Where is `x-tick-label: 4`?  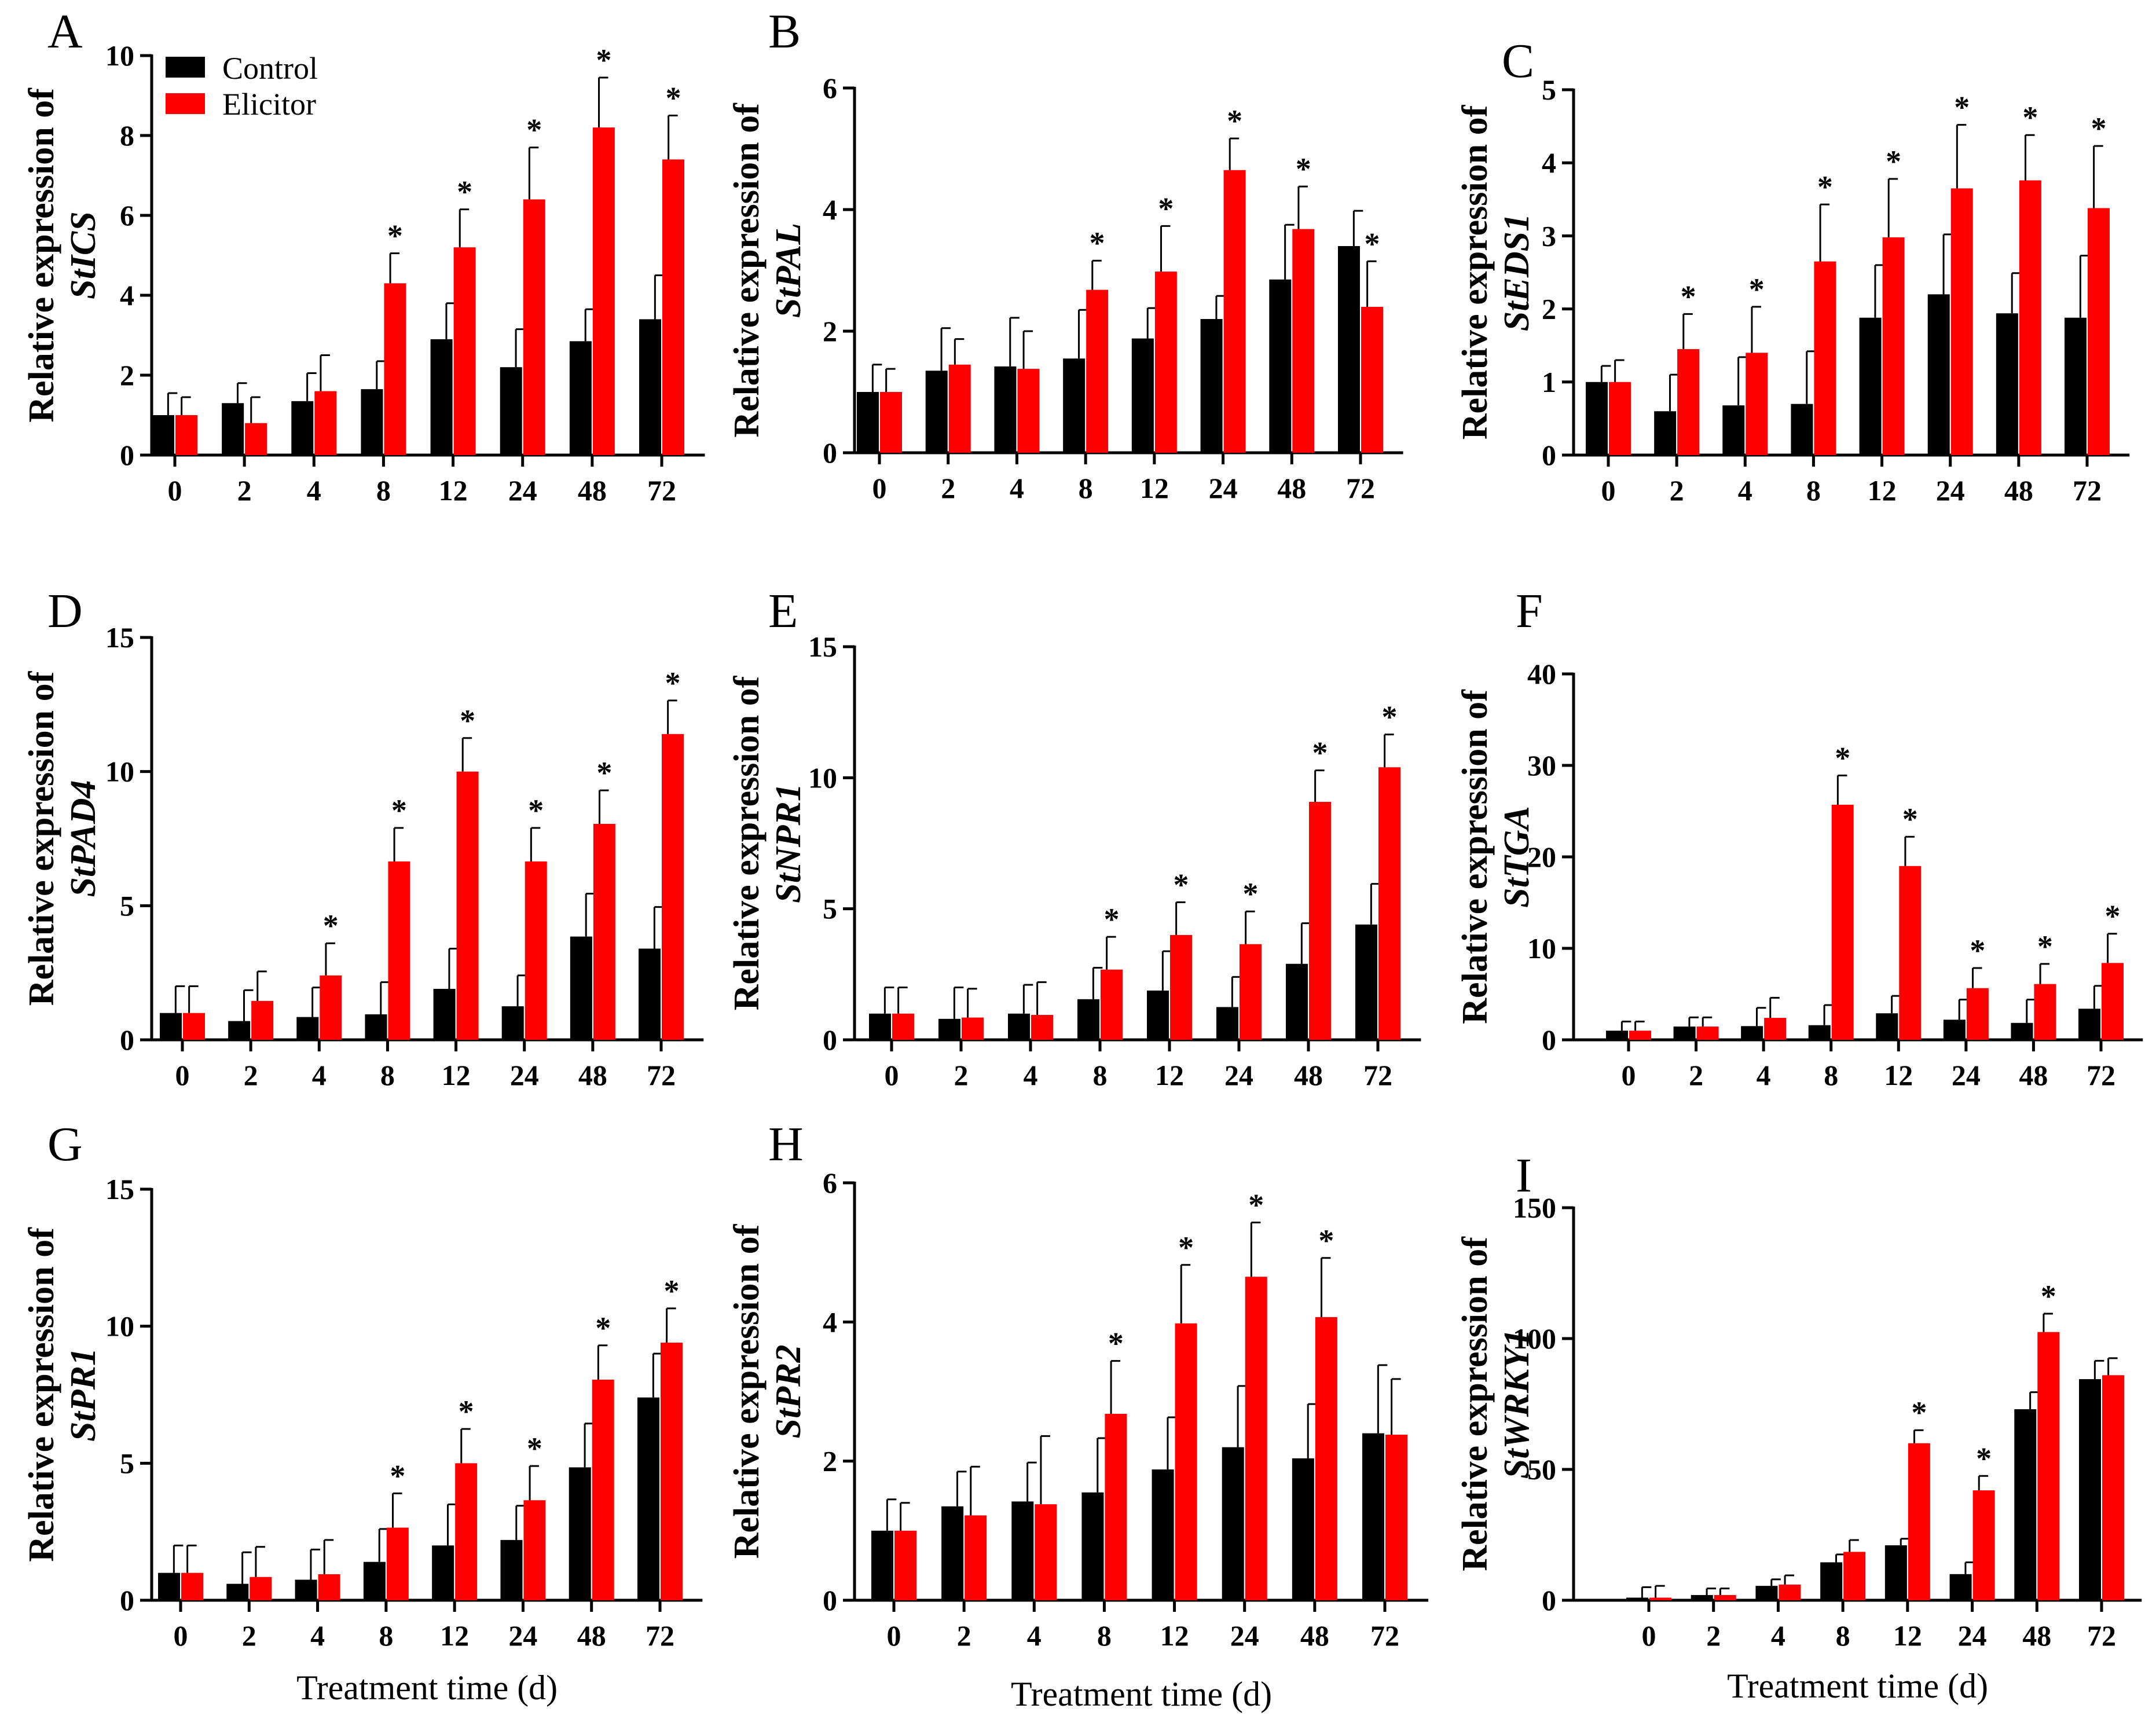
x-tick-label: 4 is located at coordinates (1745, 490).